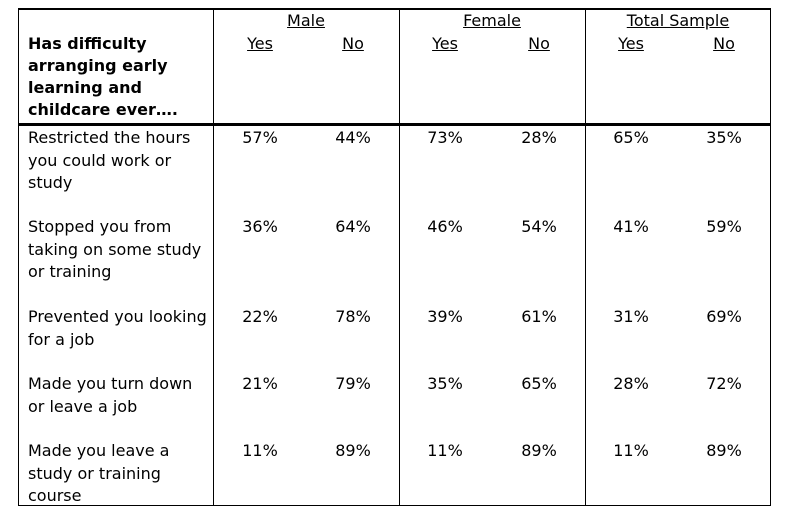  I want to click on subheader-female-no: No, so click(539, 43).